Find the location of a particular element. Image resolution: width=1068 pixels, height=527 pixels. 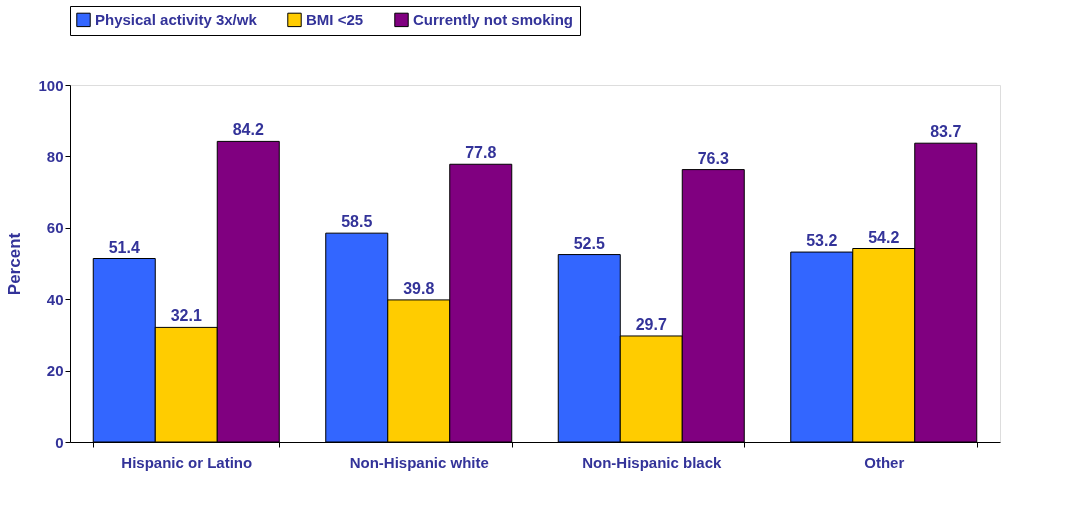

data-label: 52.5 is located at coordinates (589, 243).